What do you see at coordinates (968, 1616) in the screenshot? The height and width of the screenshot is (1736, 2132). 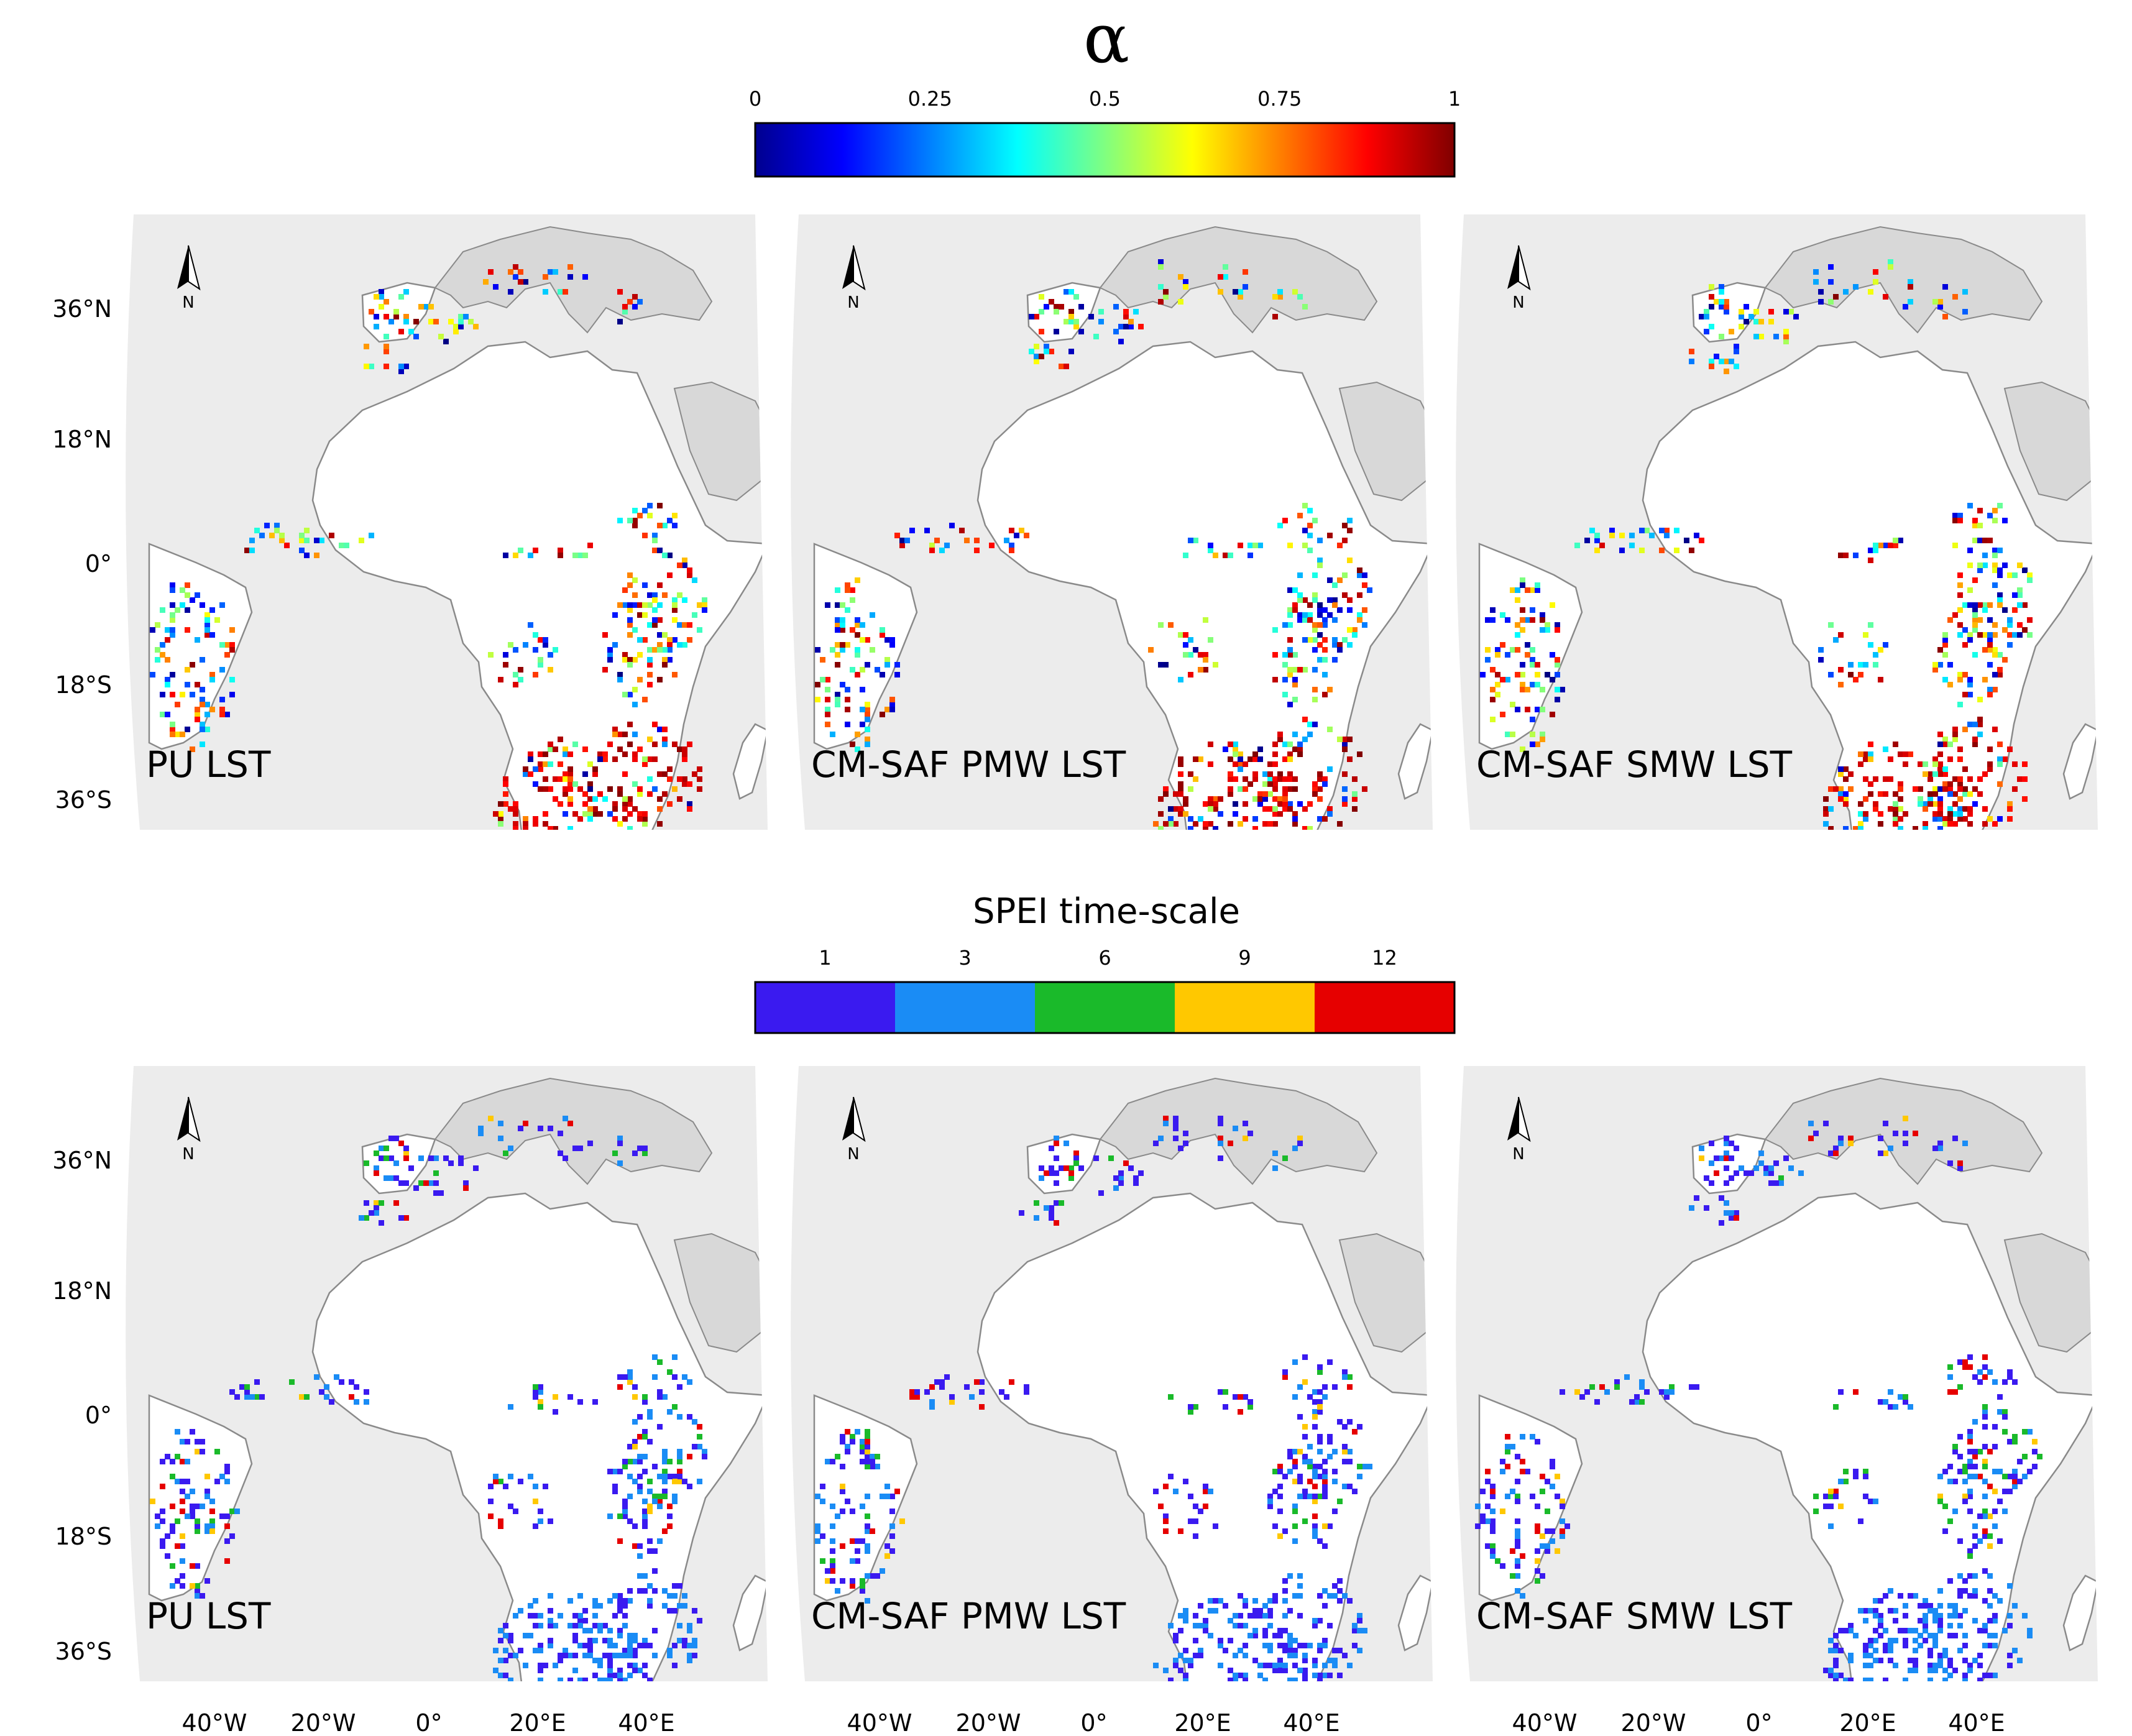 I see `panel-label: CM-SAF PMW LST` at bounding box center [968, 1616].